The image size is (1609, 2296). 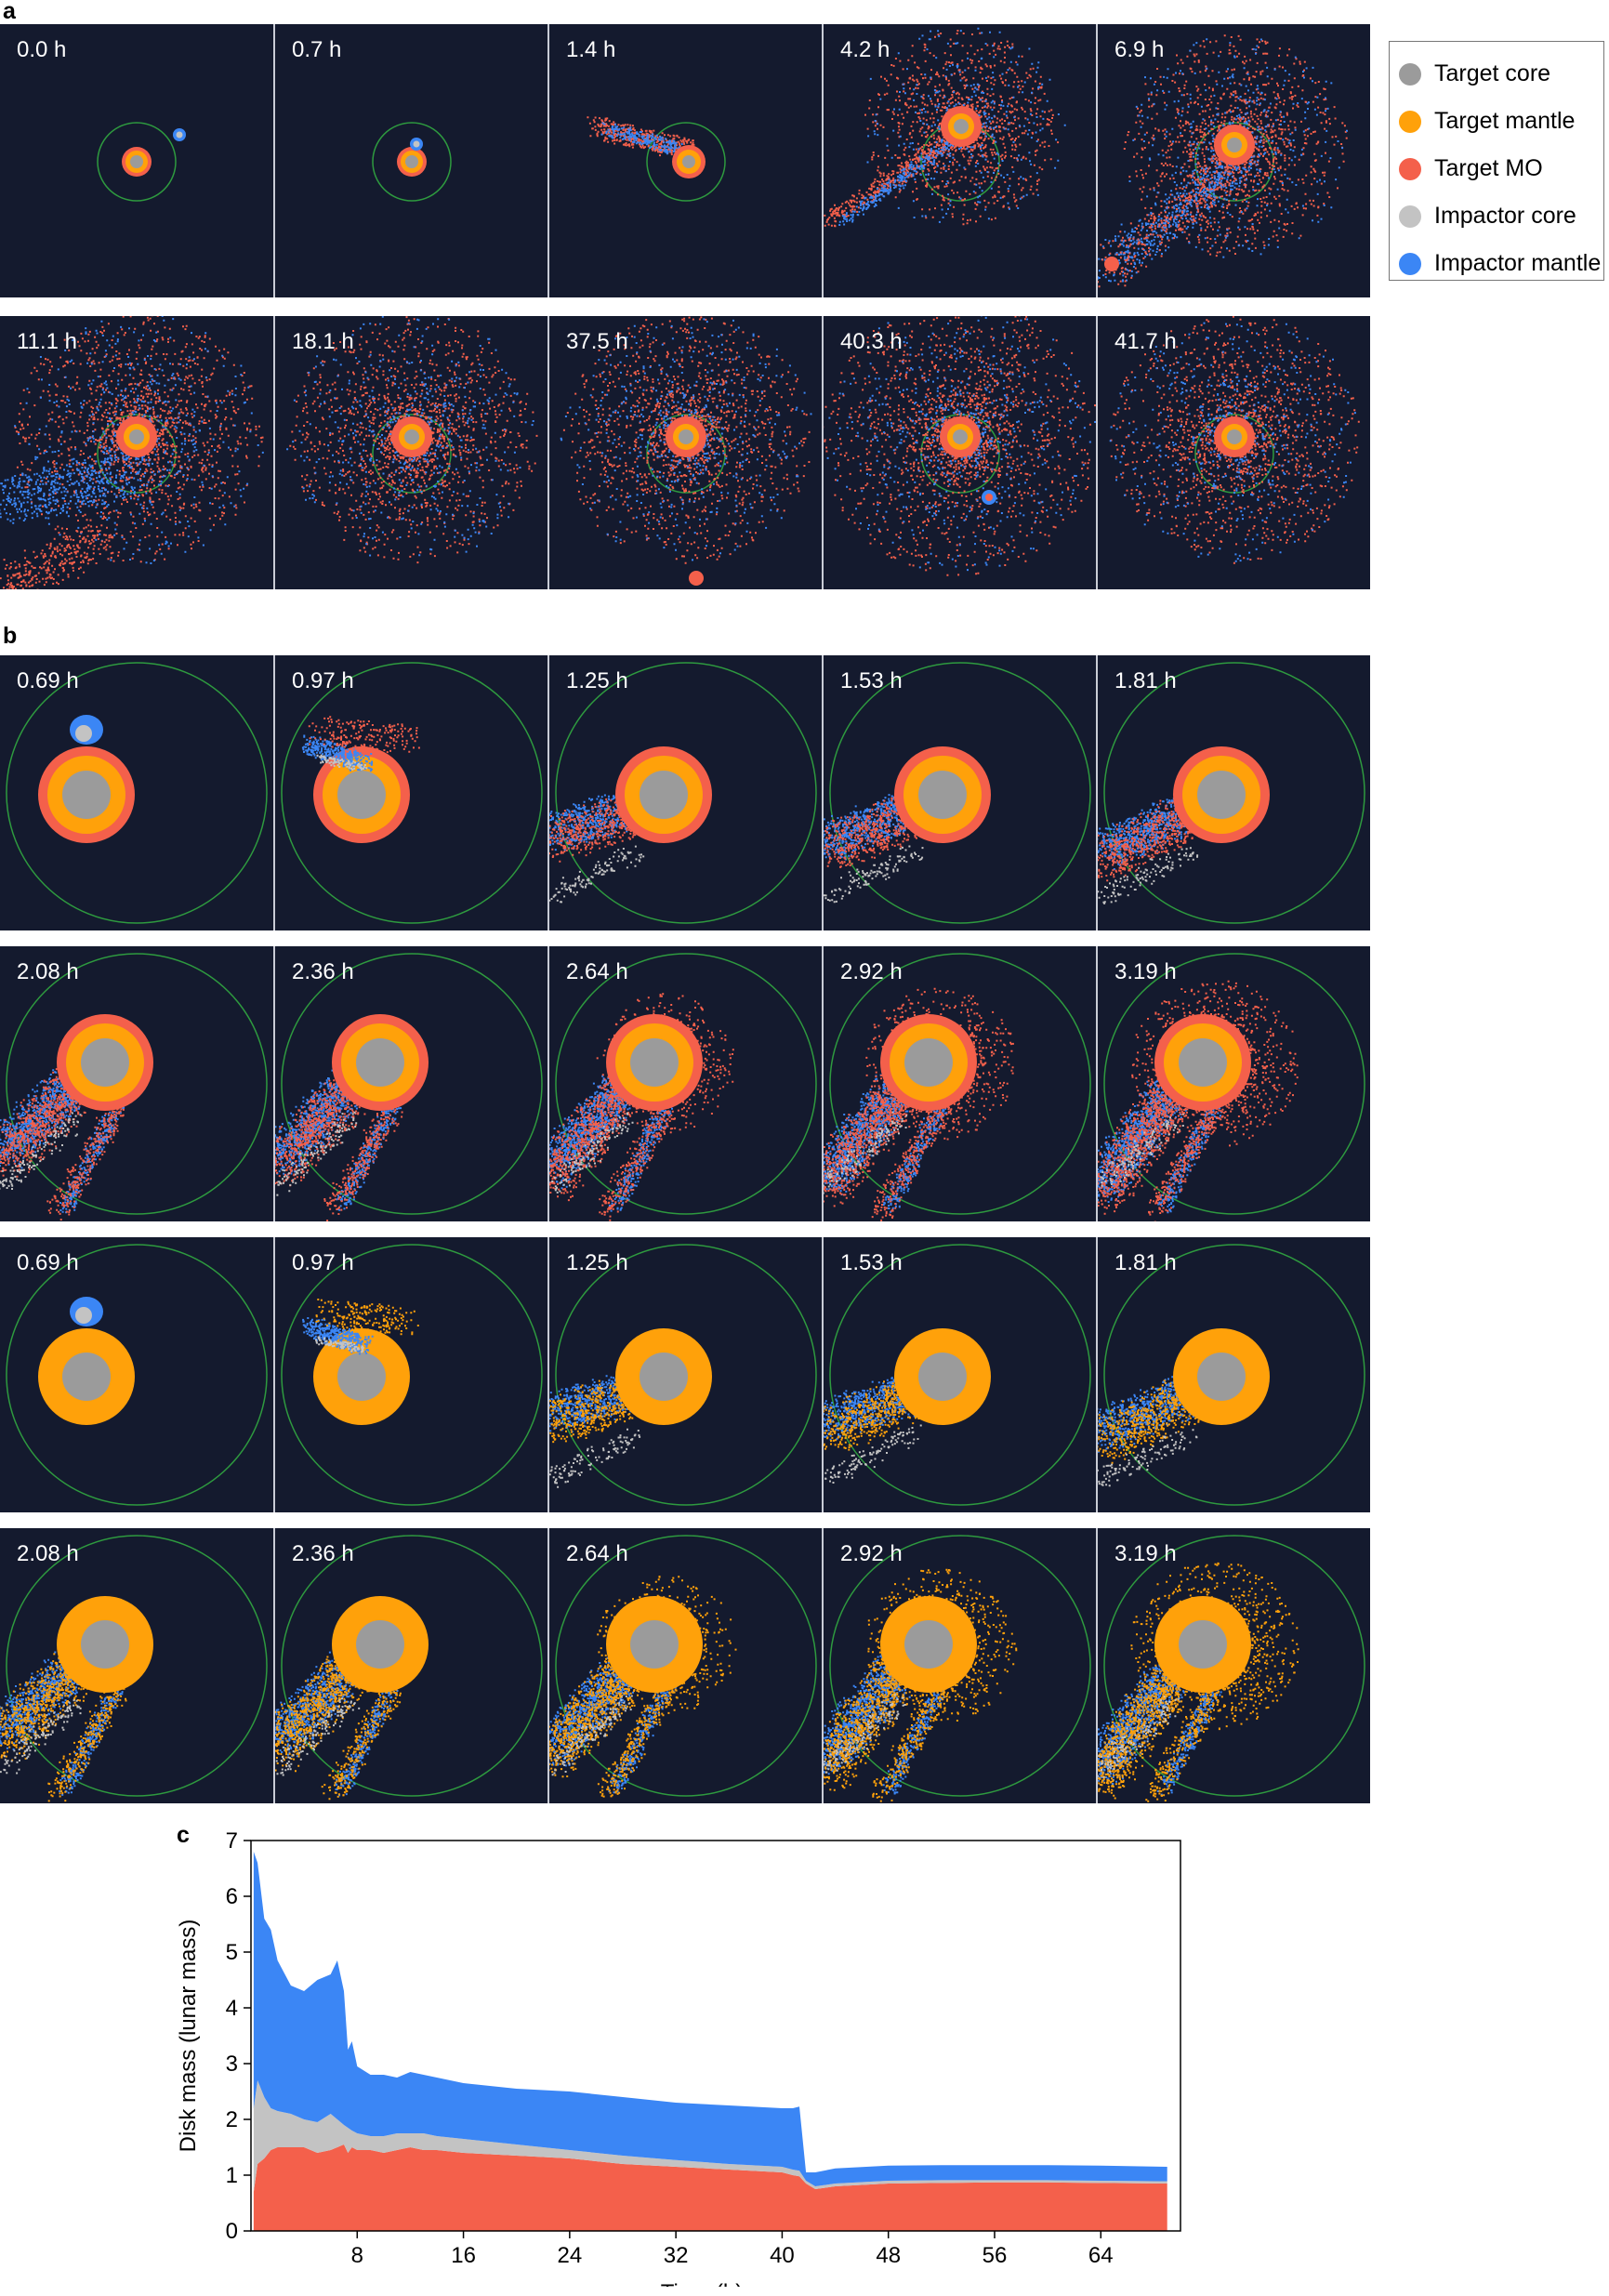 I want to click on snapshot-panel: 0.0 h, so click(x=136, y=161).